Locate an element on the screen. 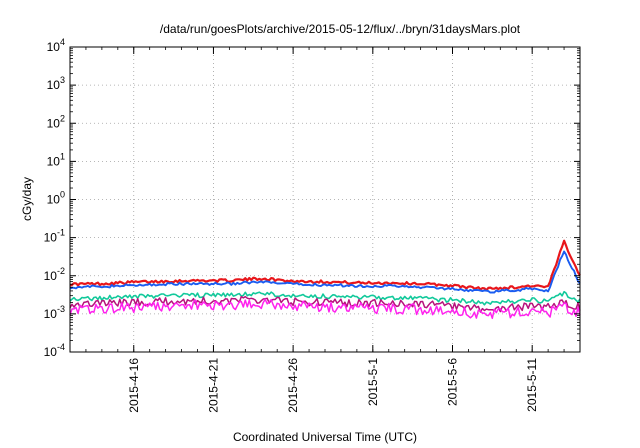 Image resolution: width=640 pixels, height=448 pixels. y-tick-label: 10⁻² is located at coordinates (54, 274).